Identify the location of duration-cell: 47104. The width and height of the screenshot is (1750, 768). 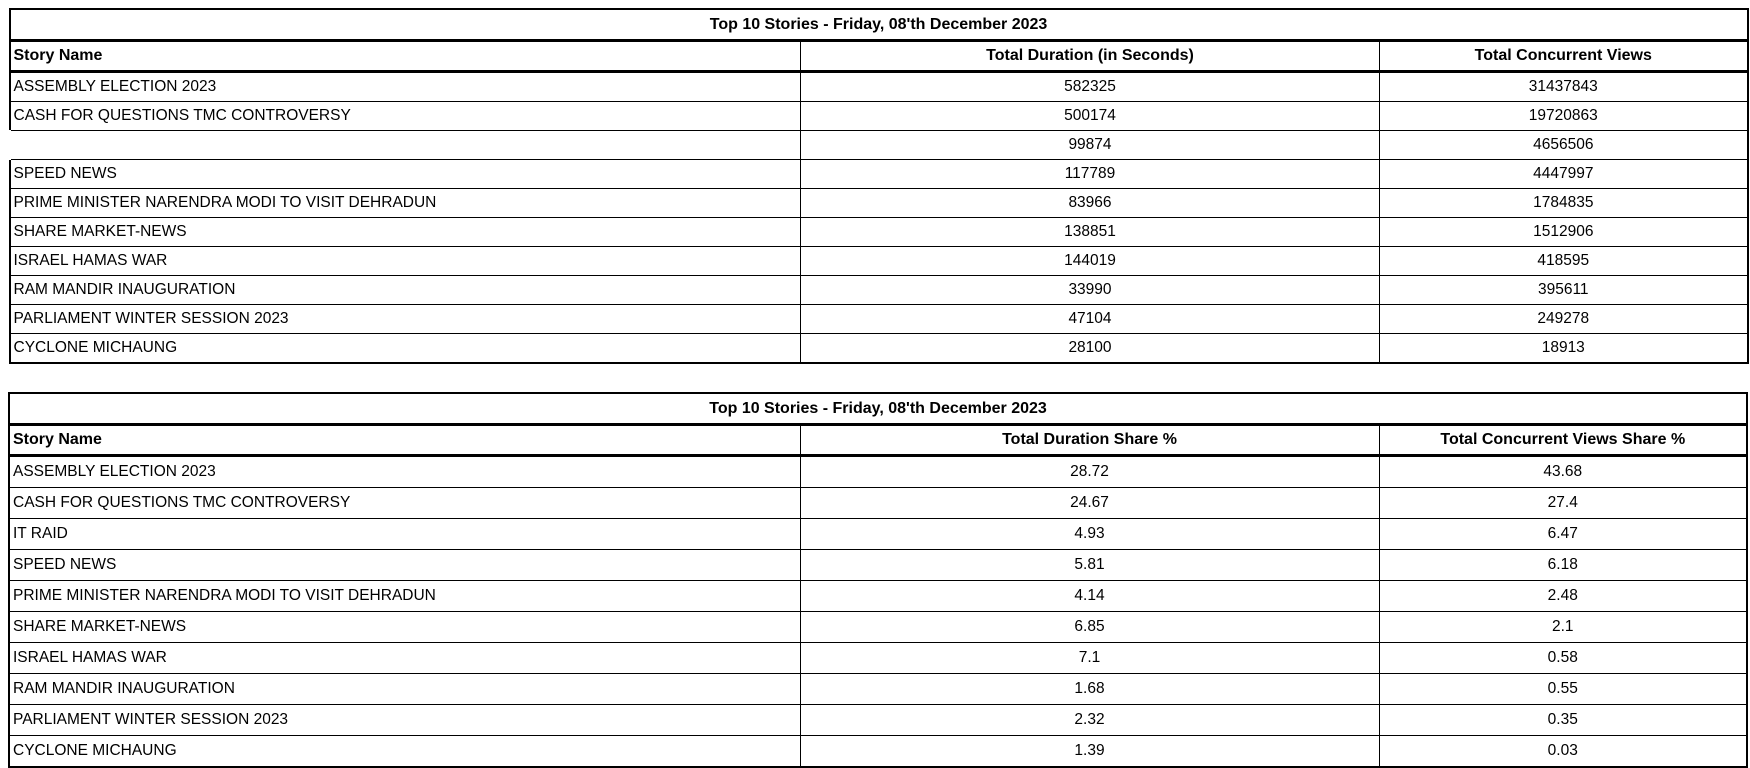
(1090, 319).